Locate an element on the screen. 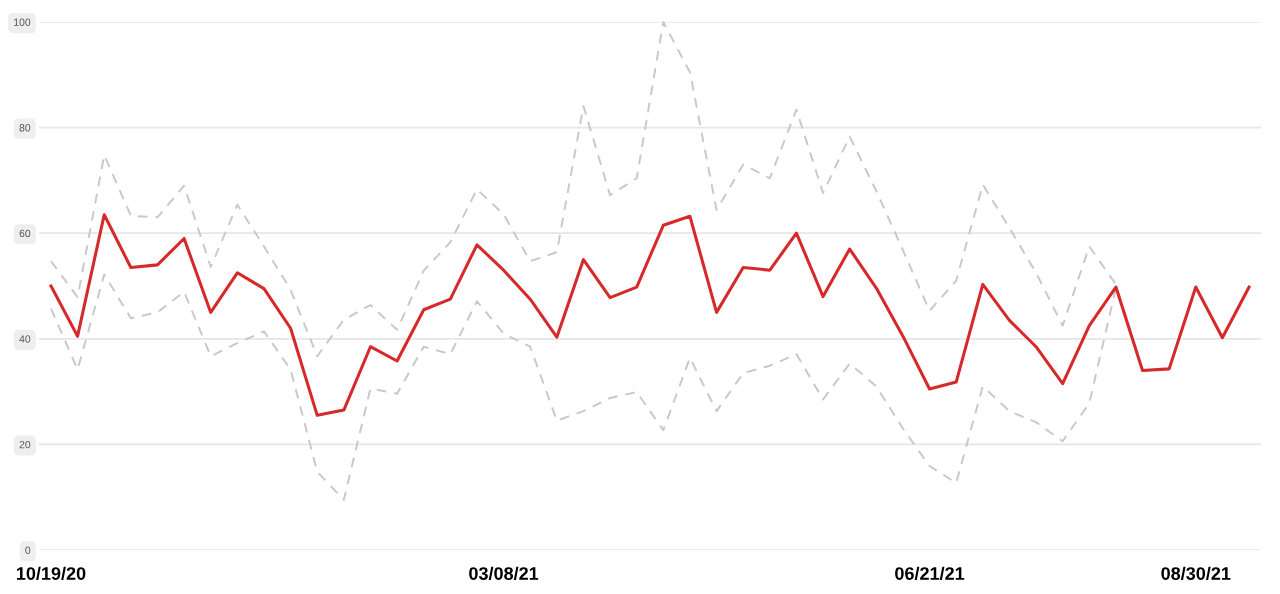  y-tick-label: 100 is located at coordinates (22, 22).